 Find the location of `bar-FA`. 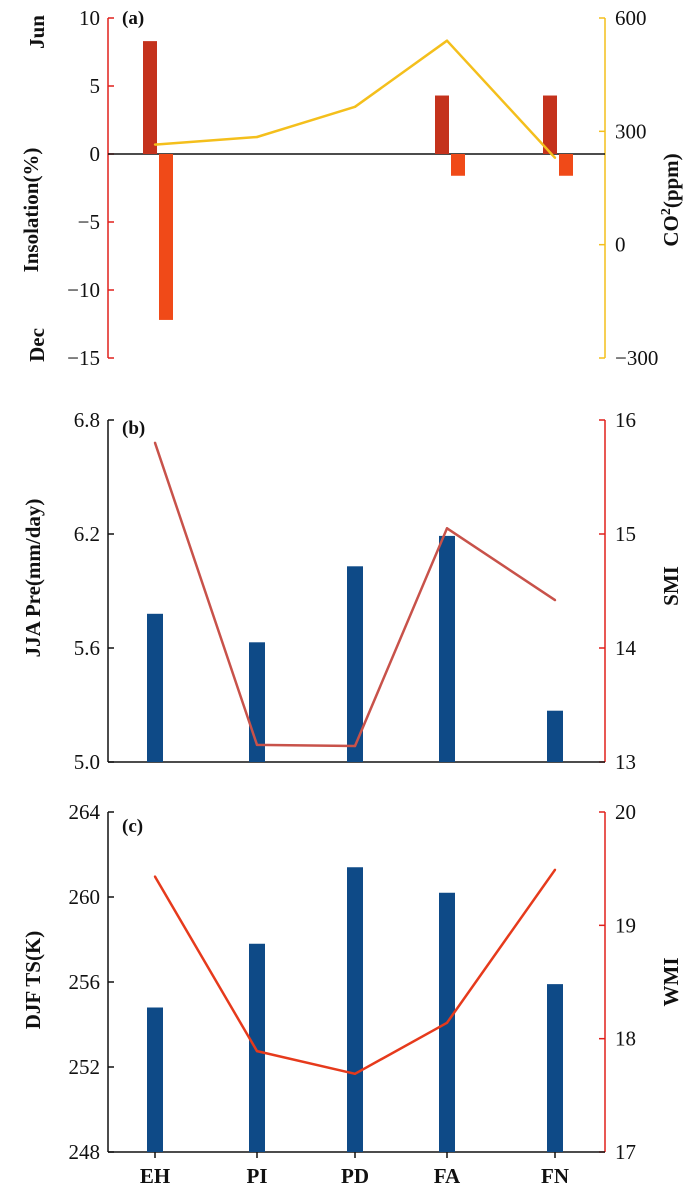

bar-FA is located at coordinates (447, 648).